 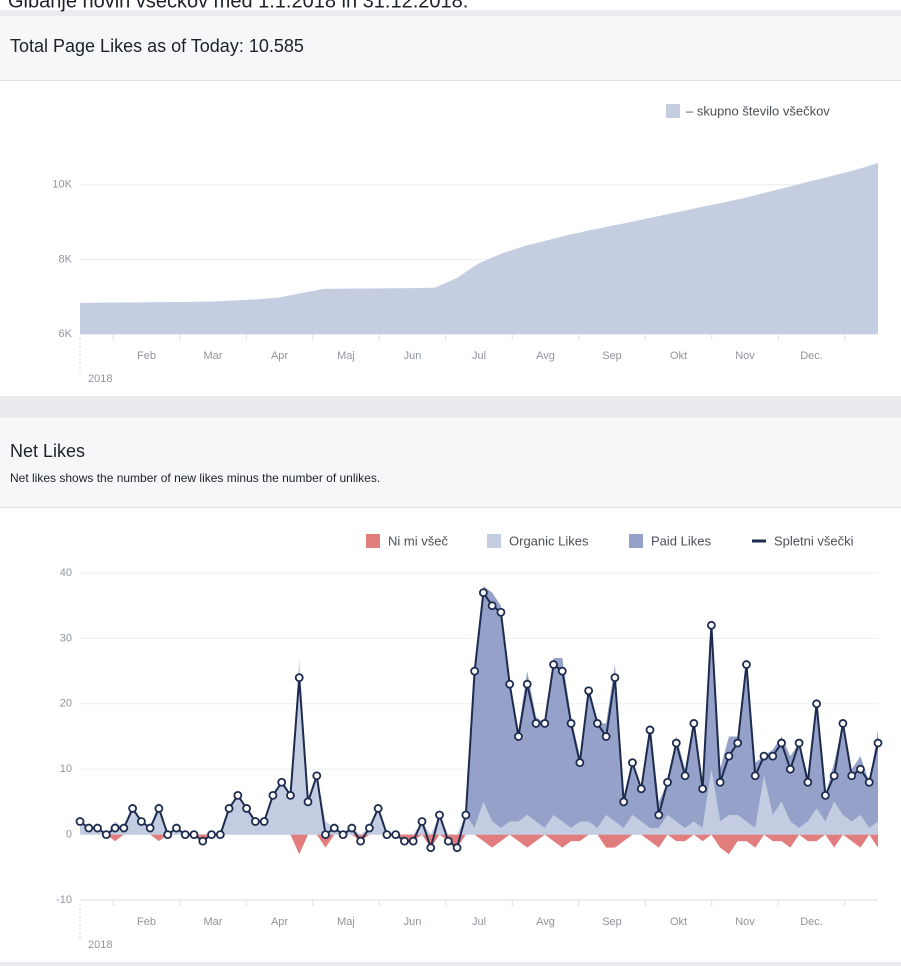 I want to click on panel-title: Total Page Likes as of Today: 10.585, so click(x=157, y=46).